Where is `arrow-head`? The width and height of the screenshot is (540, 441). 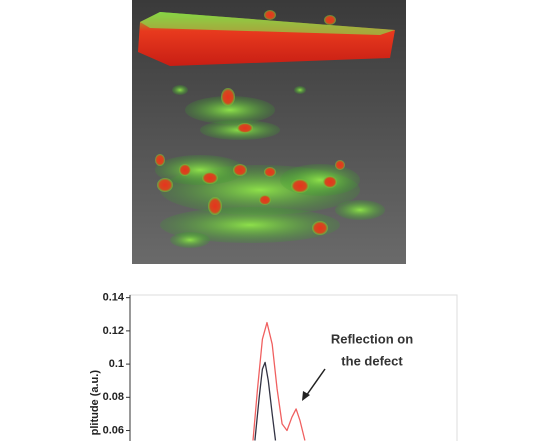
arrow-head is located at coordinates (306, 396).